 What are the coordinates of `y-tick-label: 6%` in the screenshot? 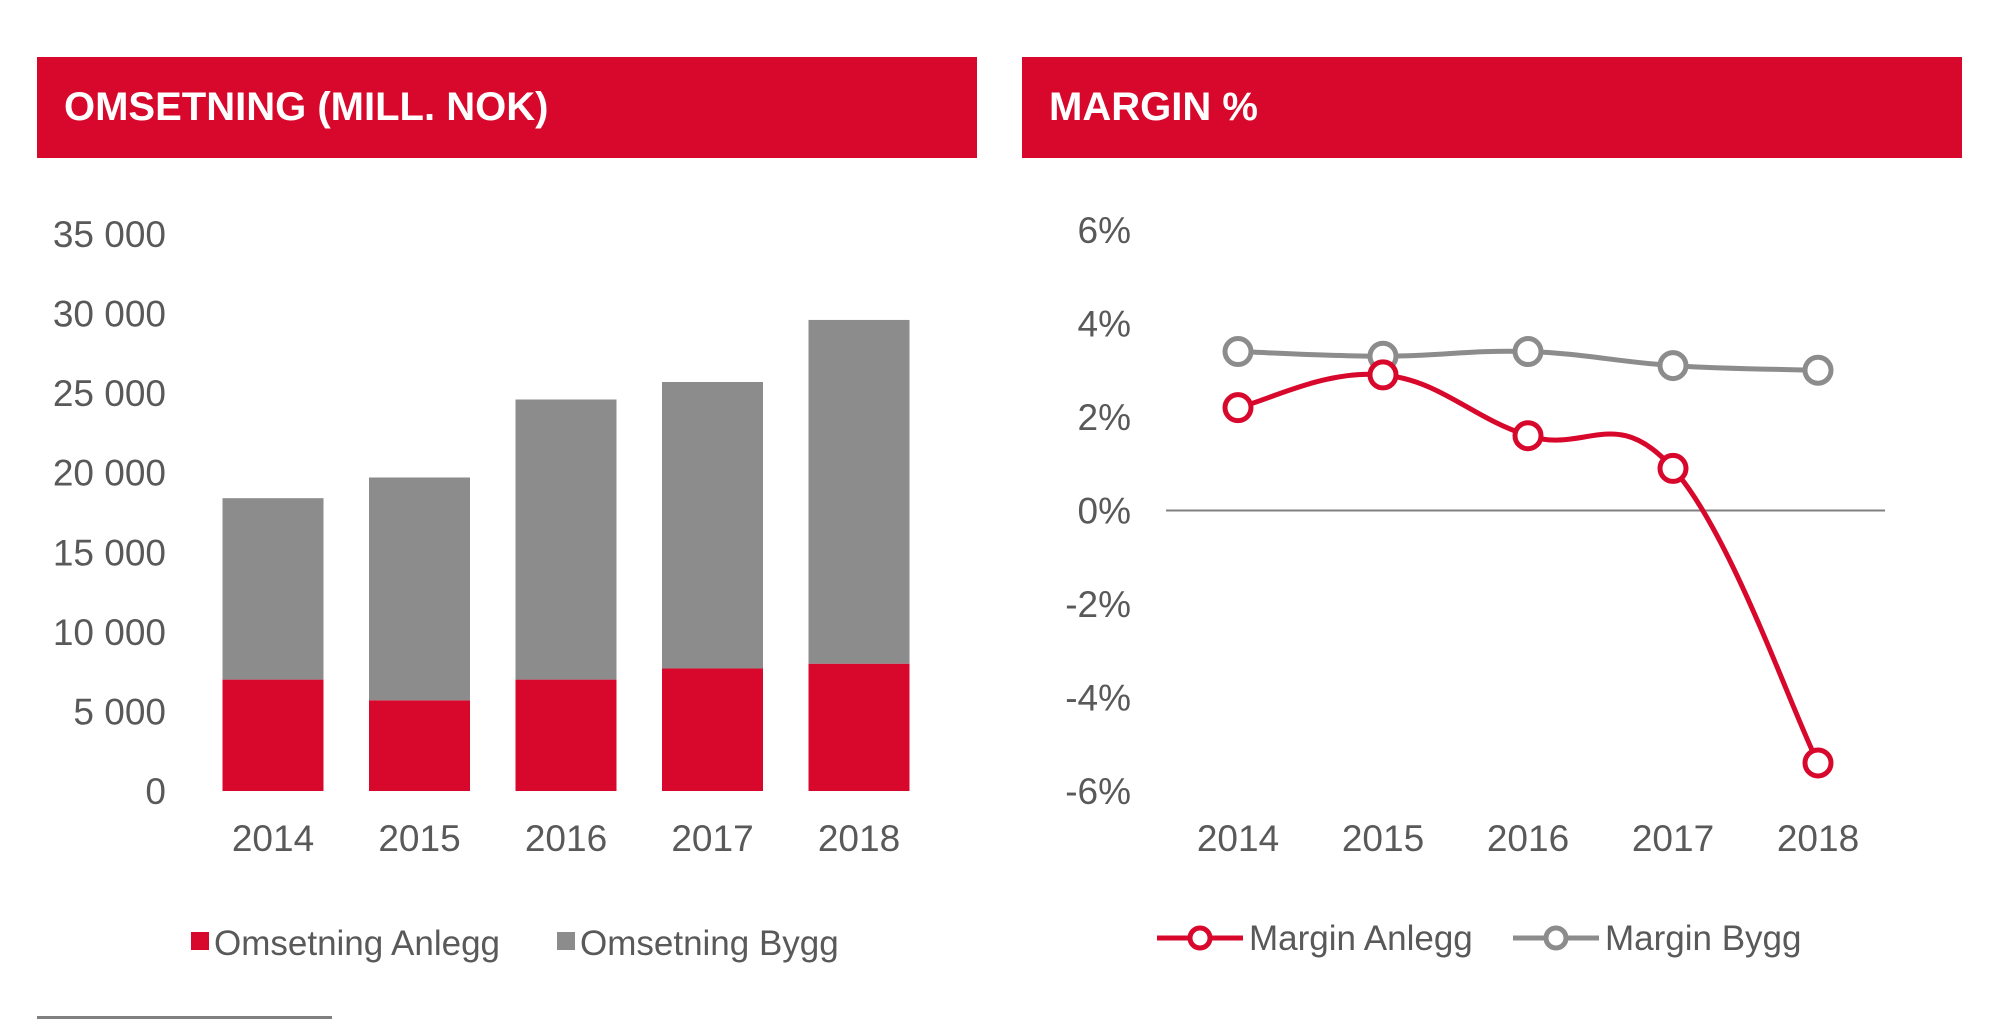 It's located at (1104, 230).